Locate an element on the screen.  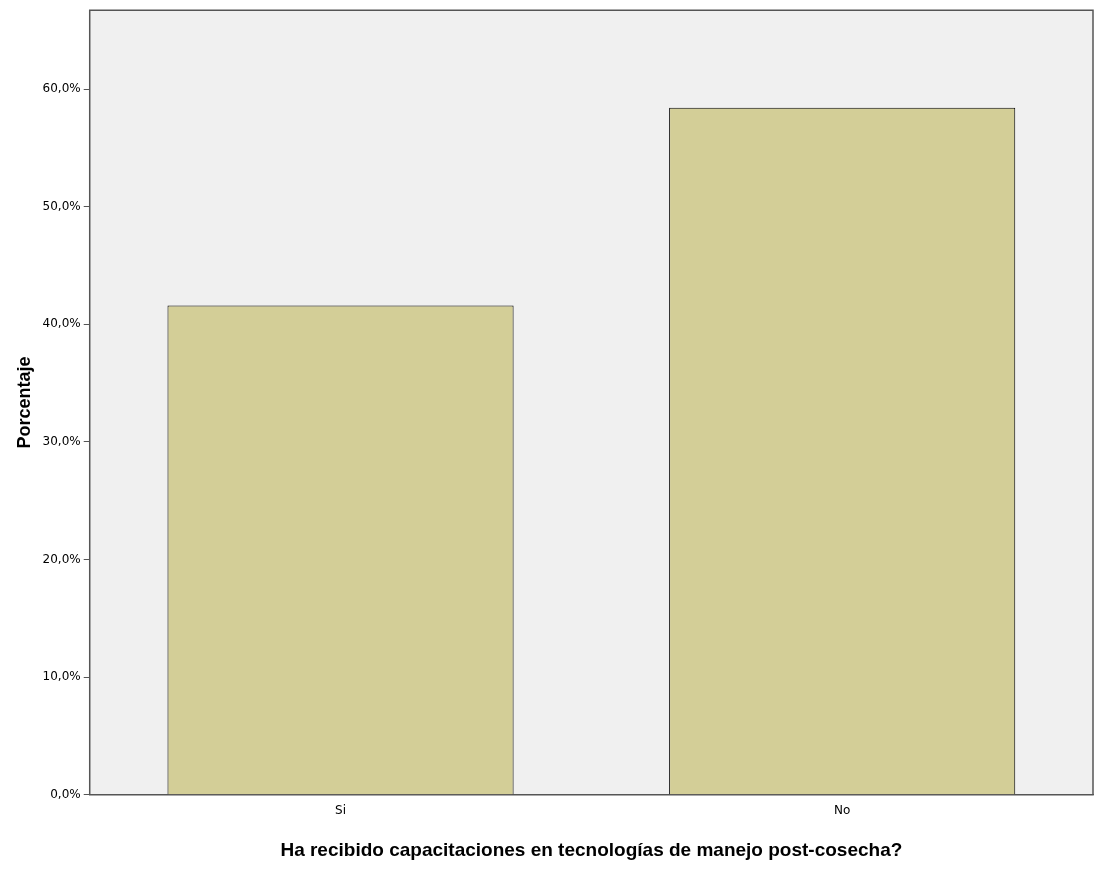
x-tick-label: No is located at coordinates (842, 810).